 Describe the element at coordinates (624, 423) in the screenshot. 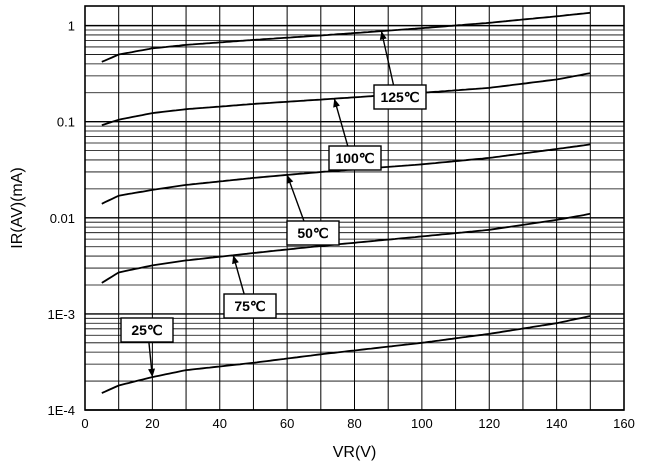

I see `x-tick-label: 160` at that location.